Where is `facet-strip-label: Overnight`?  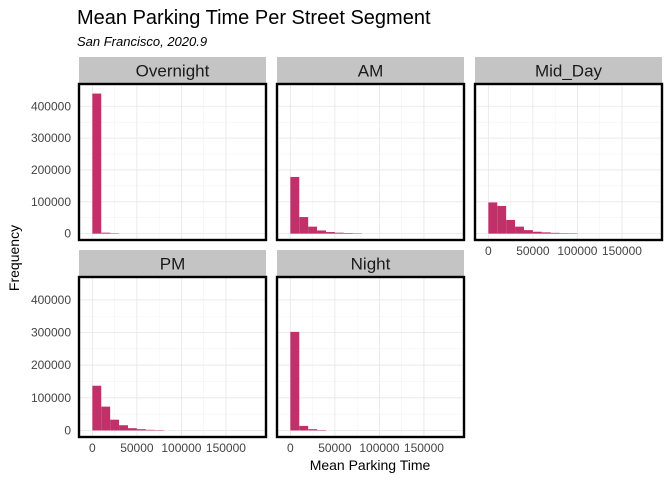
facet-strip-label: Overnight is located at coordinates (173, 71).